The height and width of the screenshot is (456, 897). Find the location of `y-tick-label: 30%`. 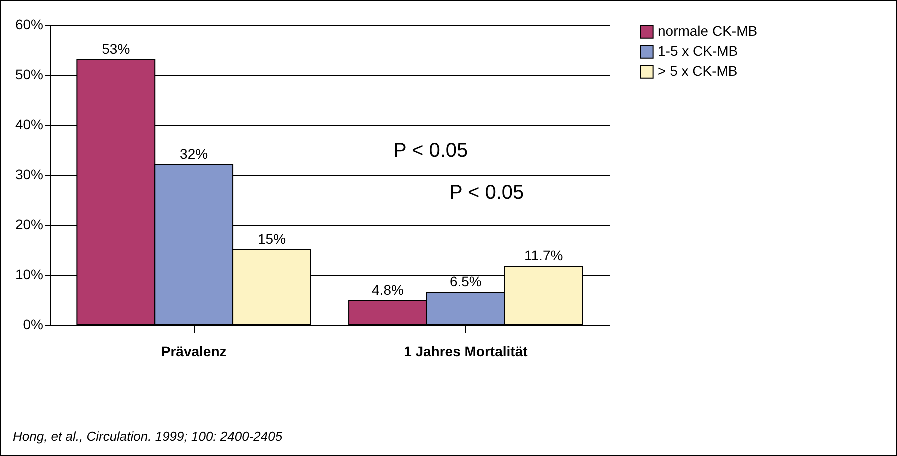

y-tick-label: 30% is located at coordinates (29, 174).